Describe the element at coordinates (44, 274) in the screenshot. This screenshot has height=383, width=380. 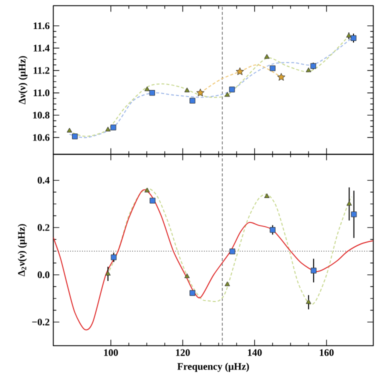
I see `y-tick-label: 0.0` at that location.